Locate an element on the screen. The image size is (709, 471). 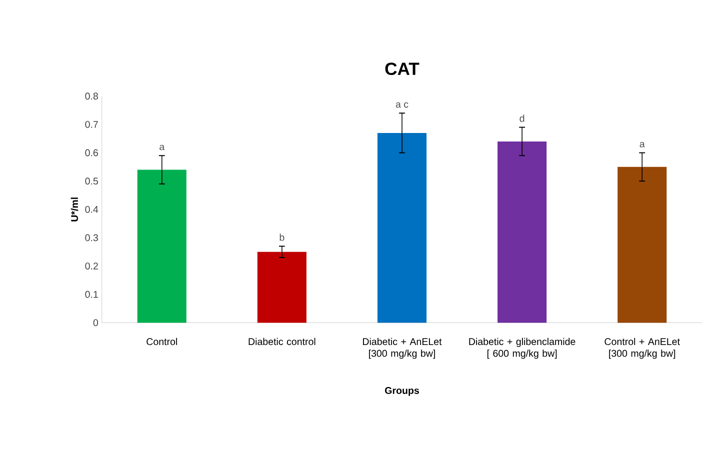
x-tick-label: Diabetic + glibenclamide [ 600 mg/kg bw] is located at coordinates (522, 348).